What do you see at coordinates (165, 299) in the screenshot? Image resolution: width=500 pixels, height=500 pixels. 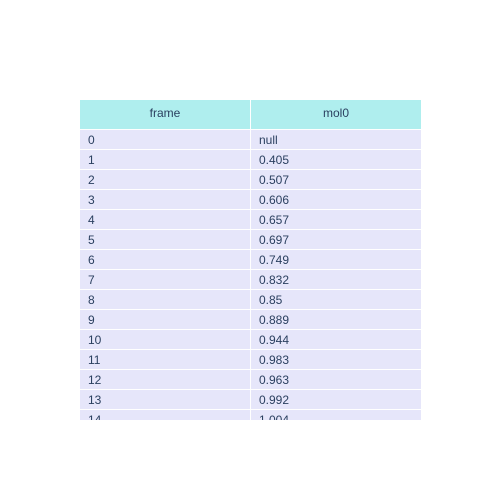 I see `table-cell-frame: 8` at bounding box center [165, 299].